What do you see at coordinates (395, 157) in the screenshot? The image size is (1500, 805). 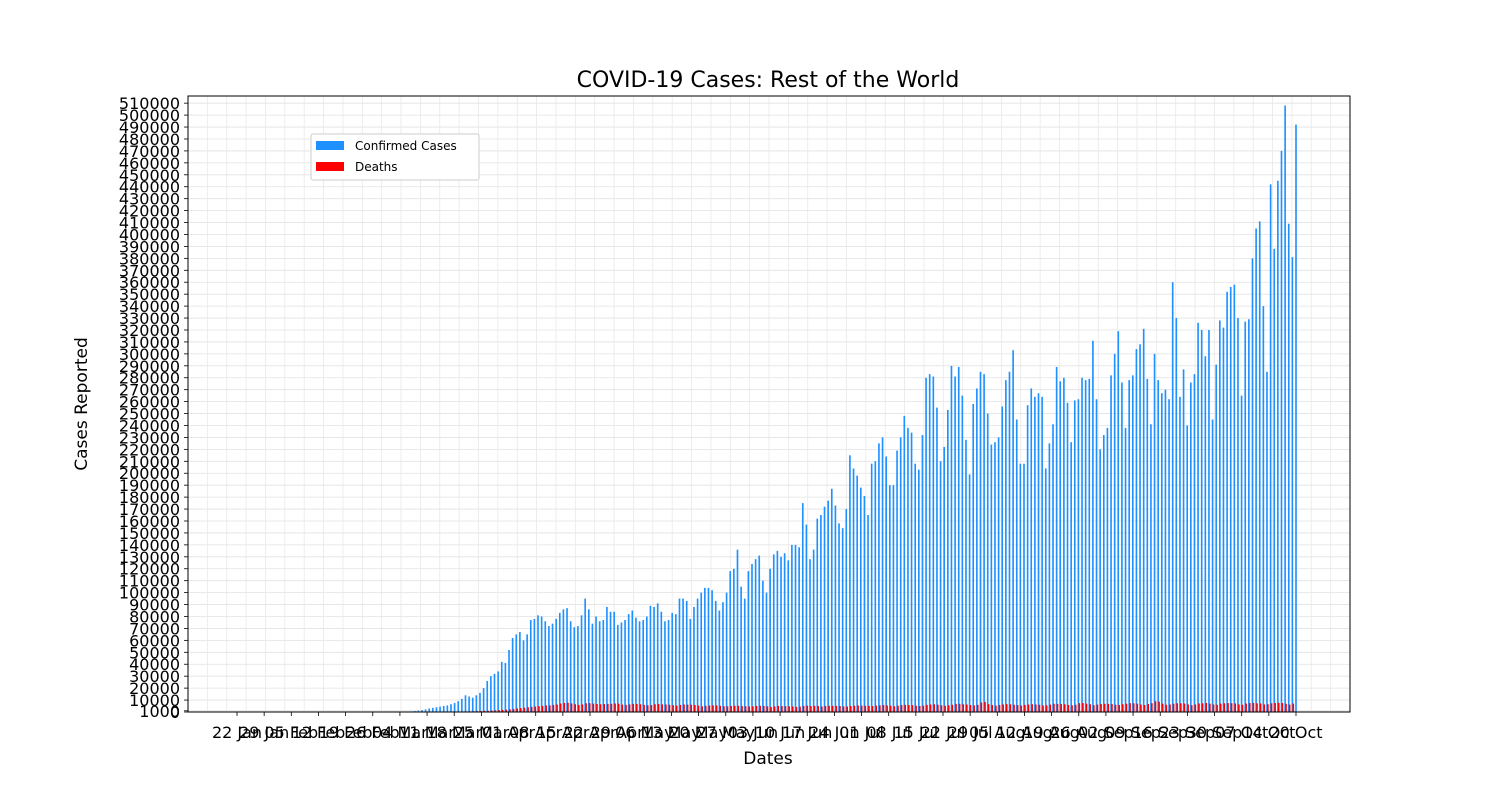 I see `legend: Confirmed Cases Deaths` at bounding box center [395, 157].